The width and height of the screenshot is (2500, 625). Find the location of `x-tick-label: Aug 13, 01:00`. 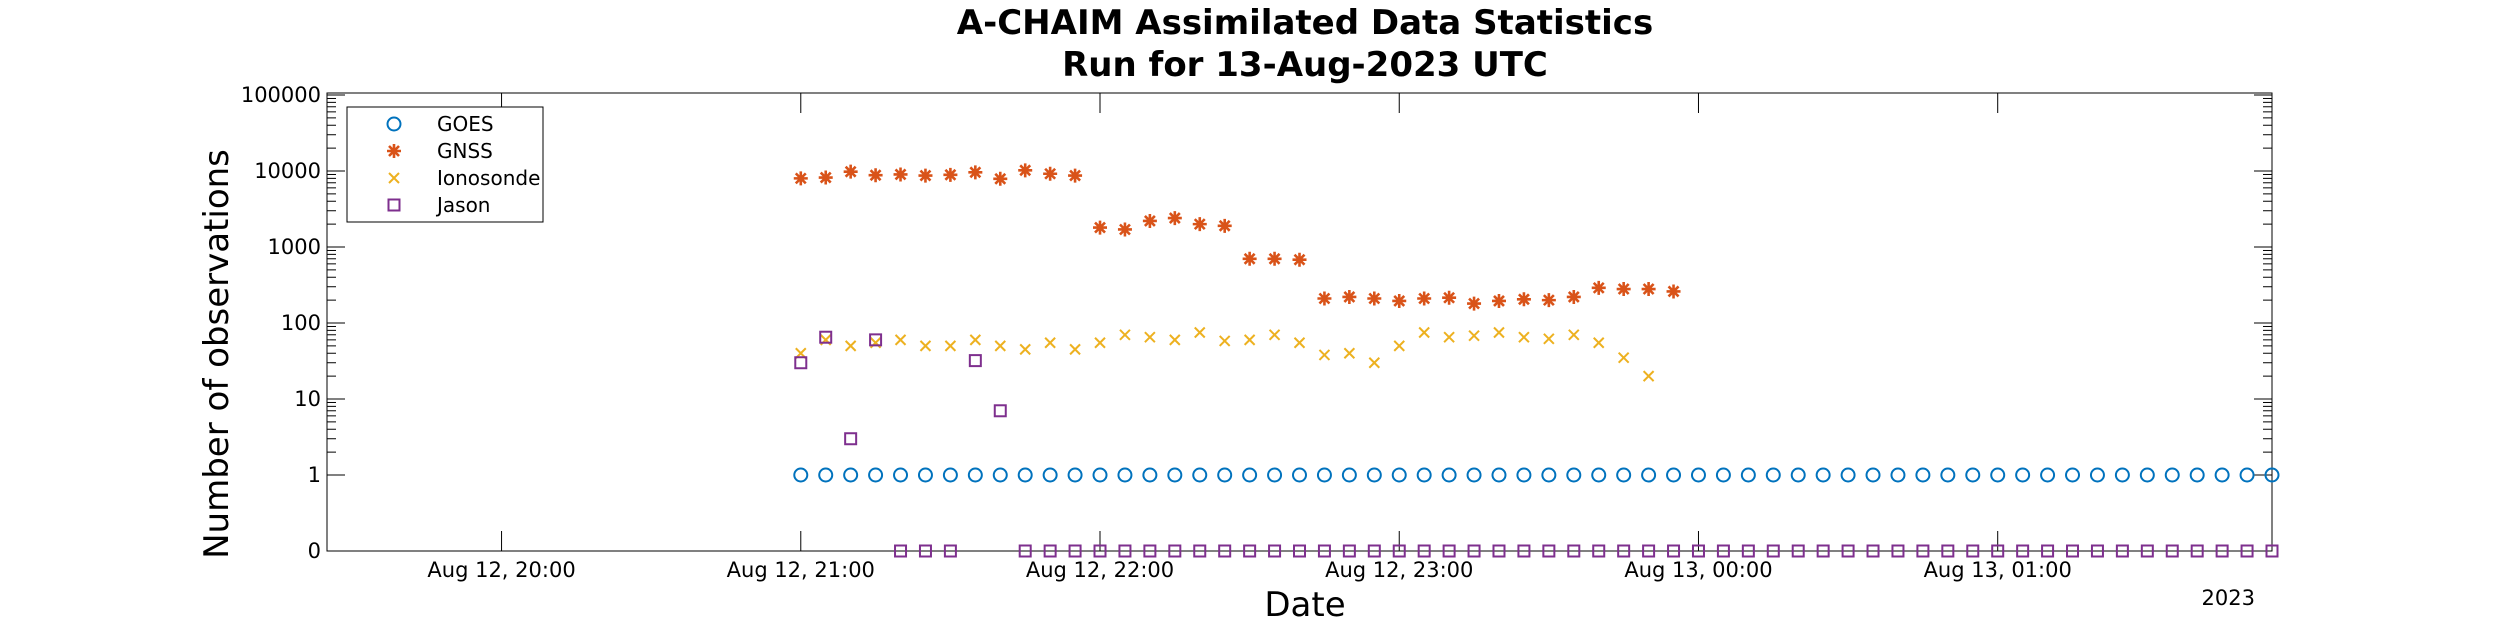

x-tick-label: Aug 13, 01:00 is located at coordinates (1998, 570).